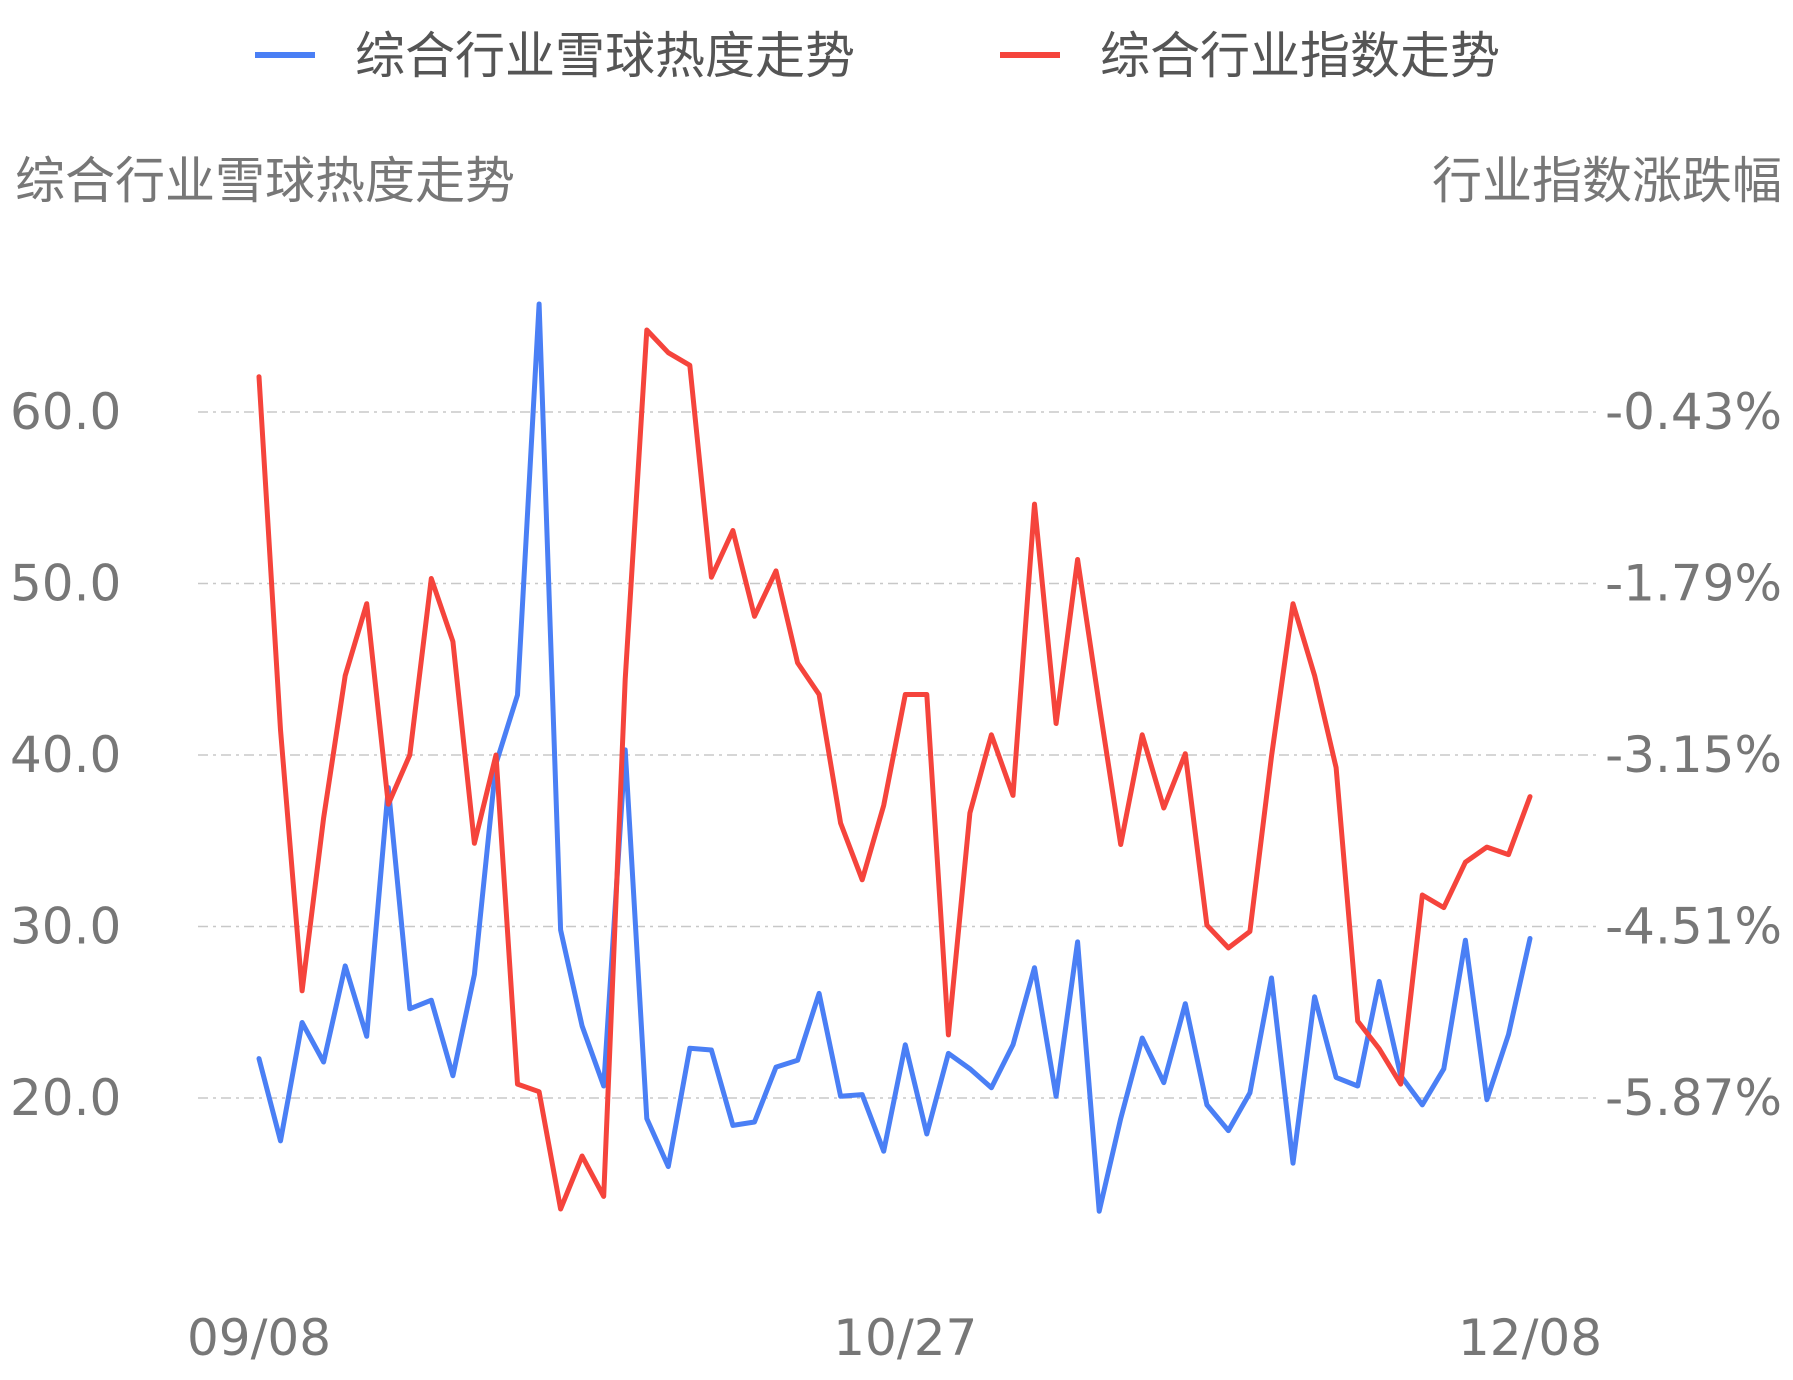  What do you see at coordinates (905, 1338) in the screenshot?
I see `x-tick-label: 10/27` at bounding box center [905, 1338].